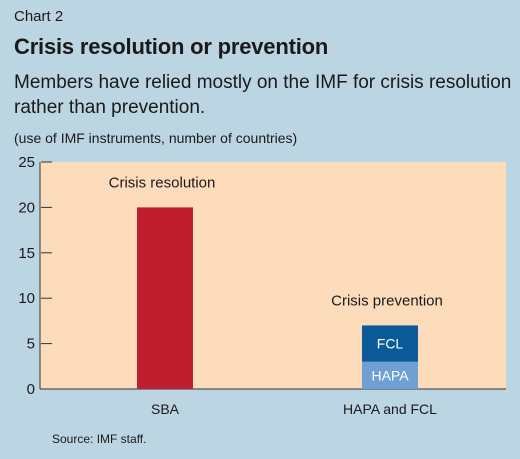 Image resolution: width=520 pixels, height=459 pixels. I want to click on chart-title: Crisis resolution or prevention, so click(171, 46).